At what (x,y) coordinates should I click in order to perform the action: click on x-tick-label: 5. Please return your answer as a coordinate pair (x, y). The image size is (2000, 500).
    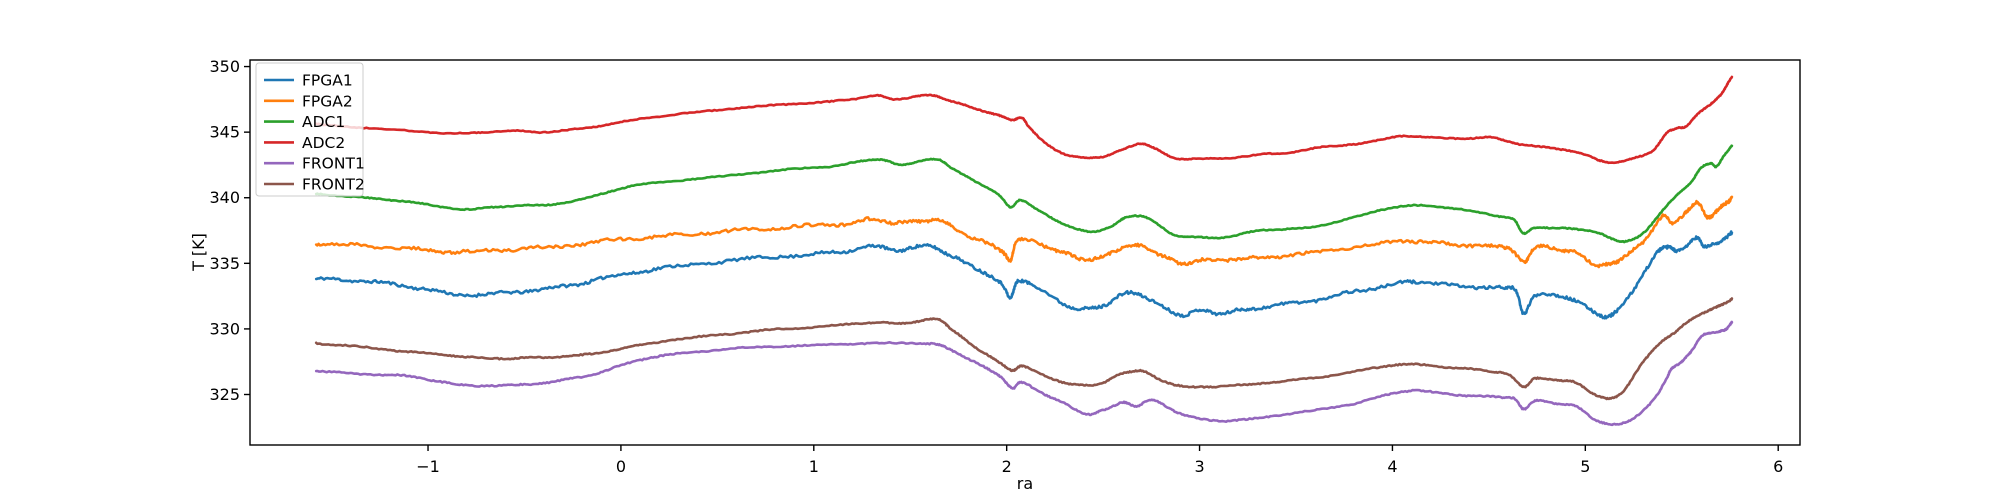
    Looking at the image, I should click on (1585, 466).